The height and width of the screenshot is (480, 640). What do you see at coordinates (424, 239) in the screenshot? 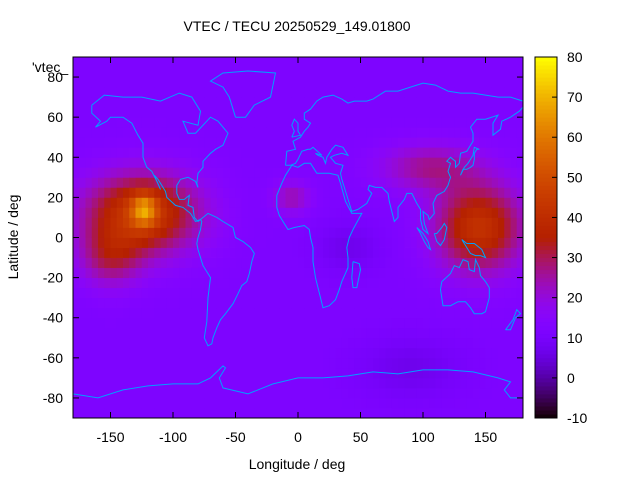
I see `coastline-path` at bounding box center [424, 239].